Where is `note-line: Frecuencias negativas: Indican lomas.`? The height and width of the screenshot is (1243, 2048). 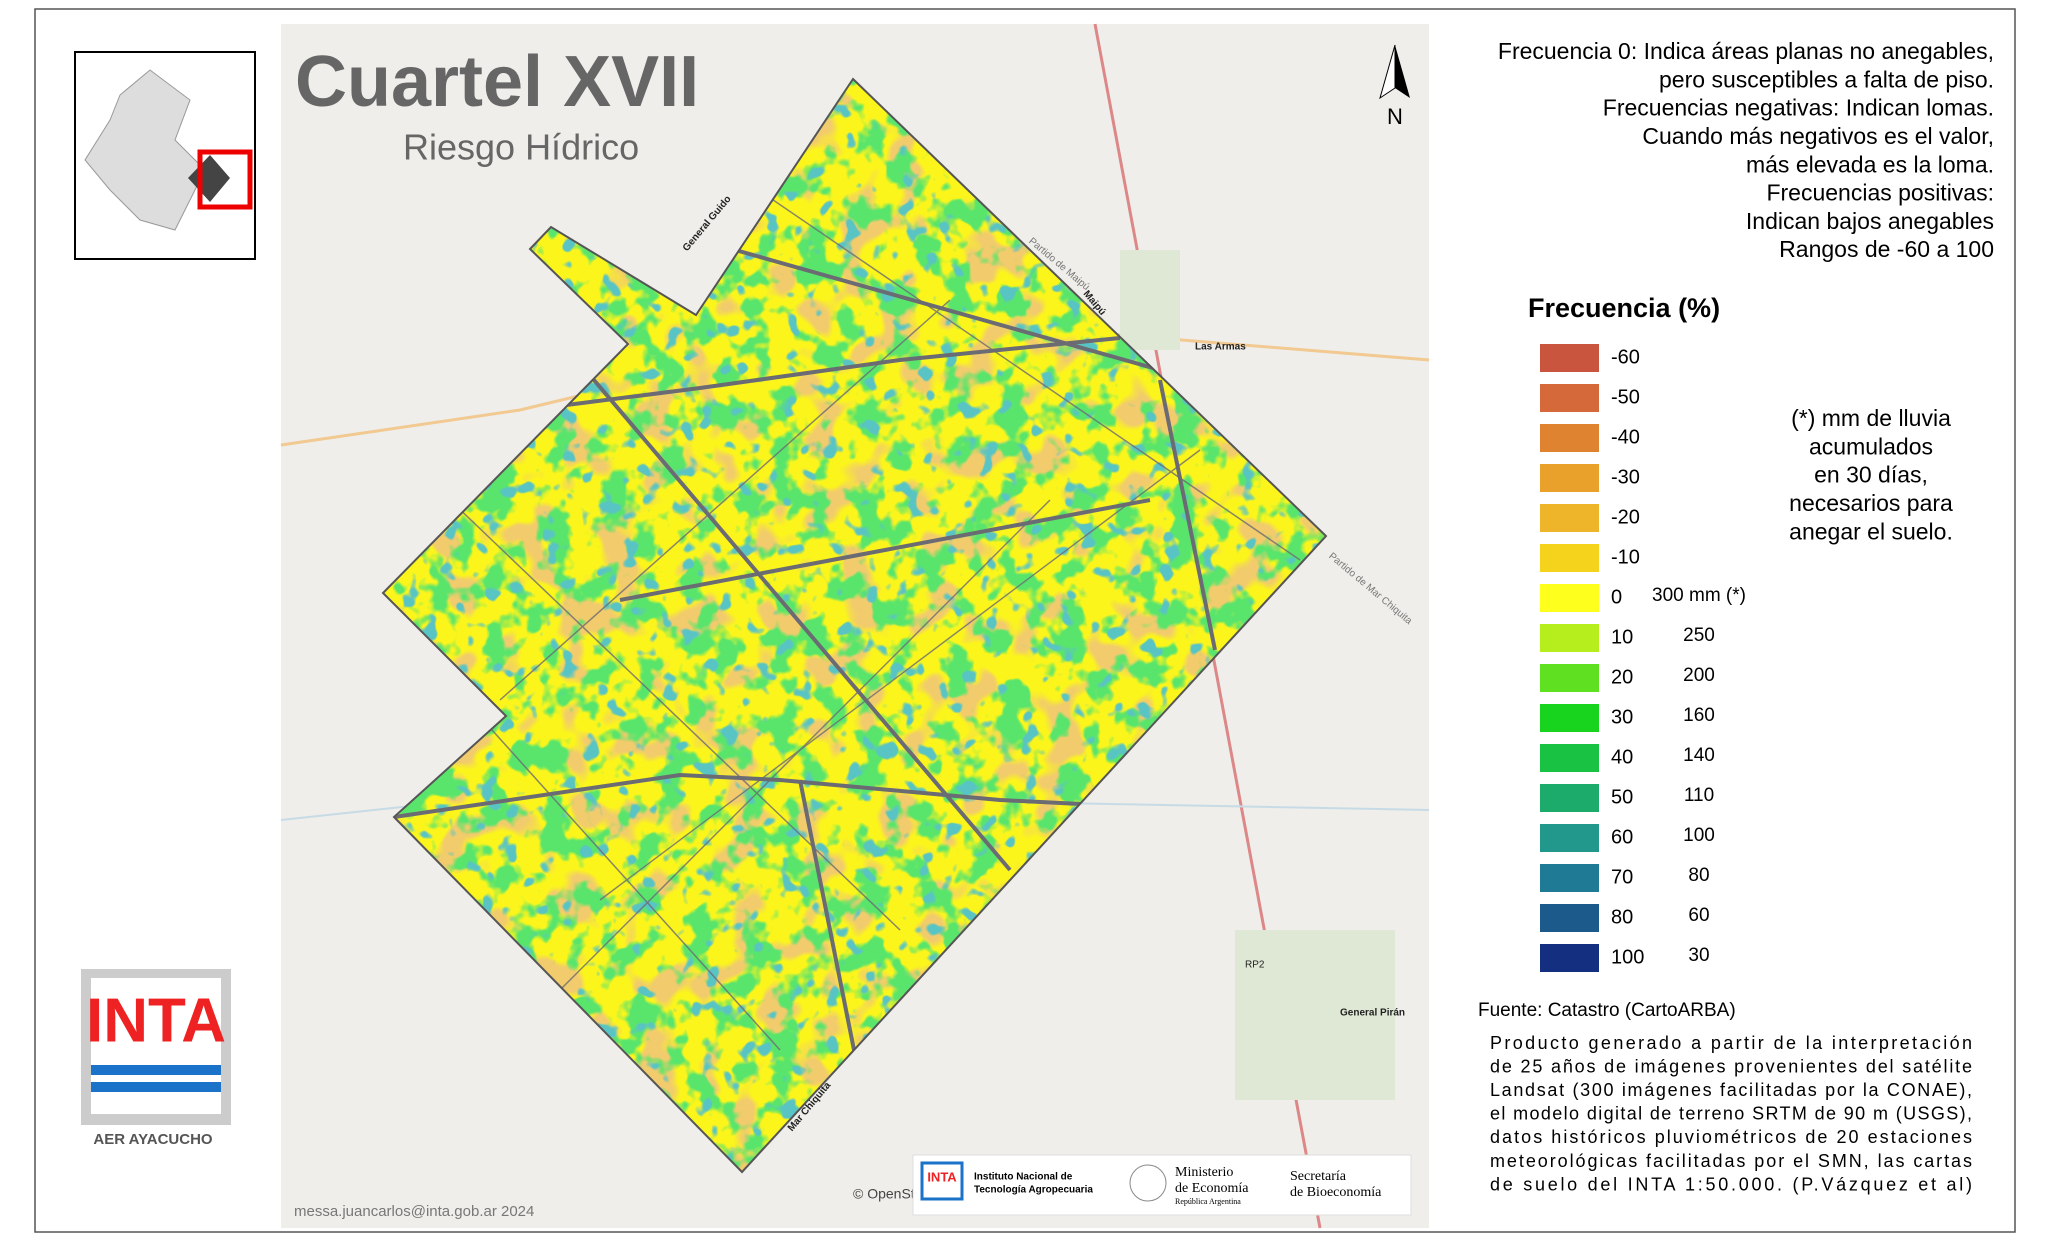 note-line: Frecuencias negativas: Indican lomas. is located at coordinates (1798, 108).